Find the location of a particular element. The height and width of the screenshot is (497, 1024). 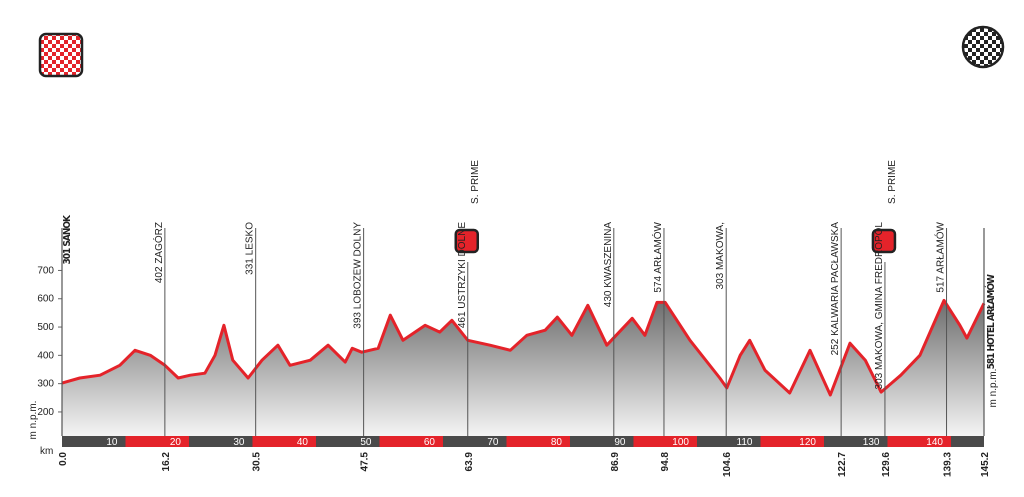

x-tick-label: 63.9 is located at coordinates (469, 462).